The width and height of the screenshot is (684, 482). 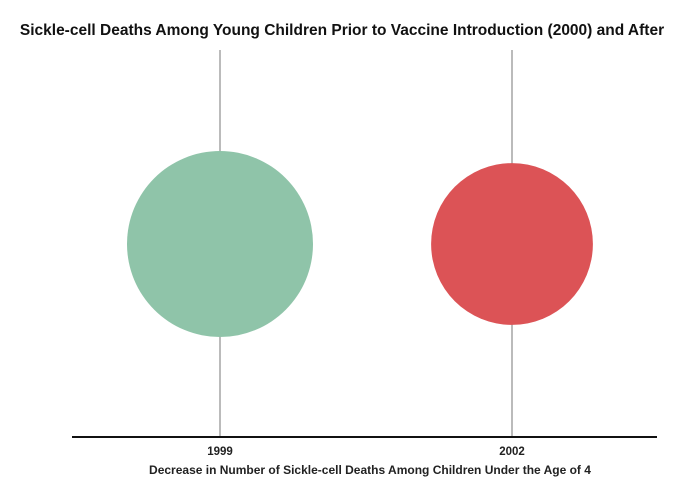 What do you see at coordinates (220, 244) in the screenshot?
I see `bubble-1999` at bounding box center [220, 244].